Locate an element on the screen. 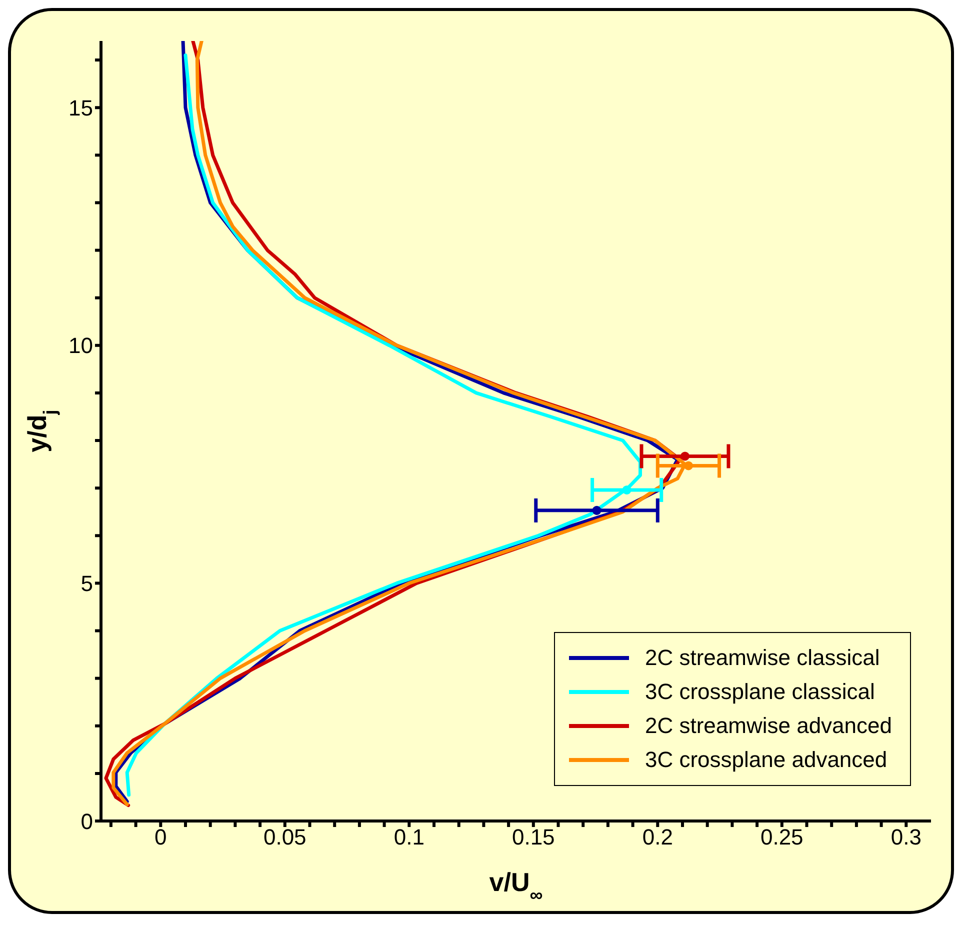 This screenshot has height=936, width=980. legend-label: 3C crossplane classical is located at coordinates (759, 692).